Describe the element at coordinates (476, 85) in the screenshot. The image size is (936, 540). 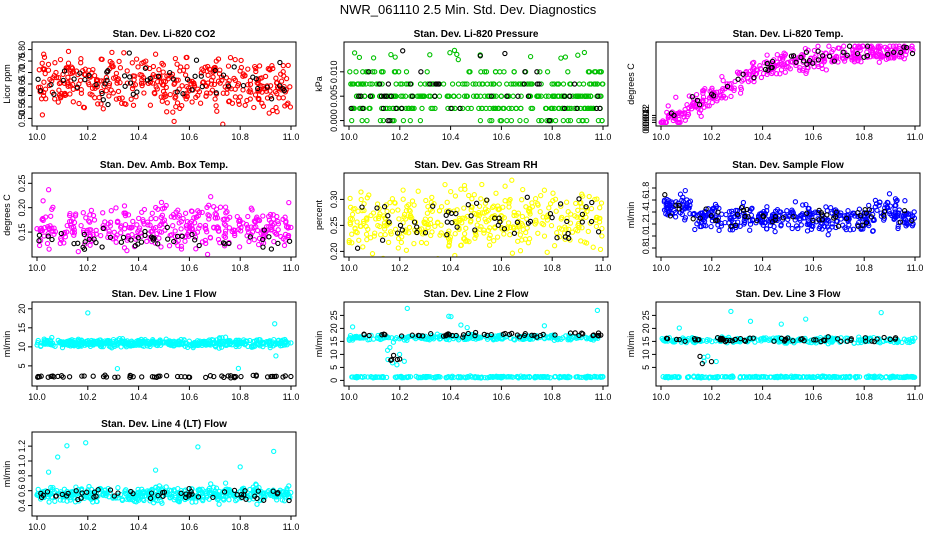
I see `points` at that location.